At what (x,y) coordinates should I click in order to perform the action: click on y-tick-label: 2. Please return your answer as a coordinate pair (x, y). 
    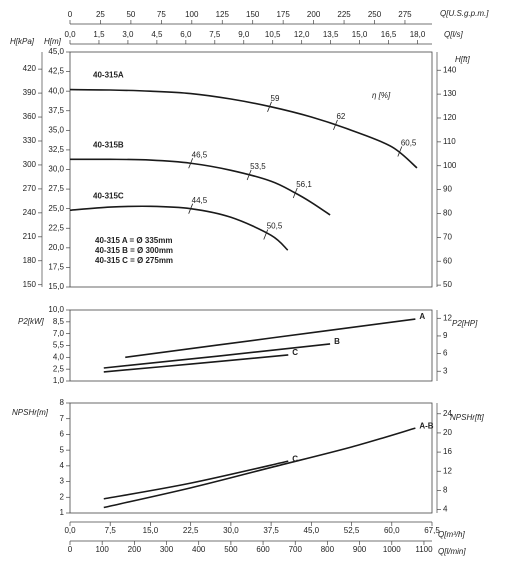
    Looking at the image, I should click on (62, 496).